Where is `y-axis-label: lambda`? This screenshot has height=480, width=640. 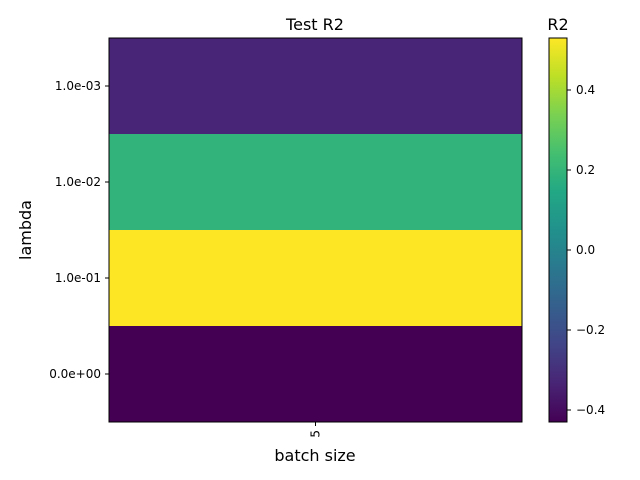 y-axis-label: lambda is located at coordinates (25, 230).